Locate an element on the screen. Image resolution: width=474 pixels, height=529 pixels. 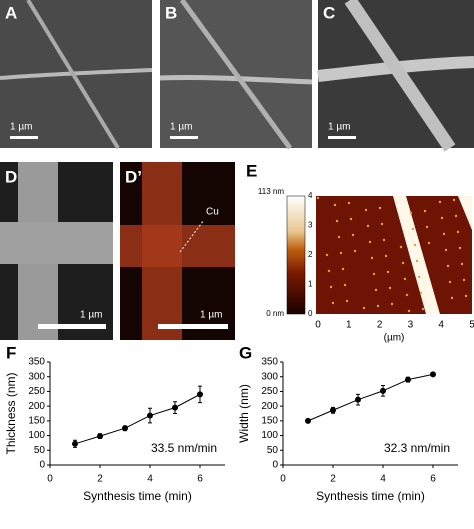
bar-tick-label: 4 is located at coordinates (310, 195).